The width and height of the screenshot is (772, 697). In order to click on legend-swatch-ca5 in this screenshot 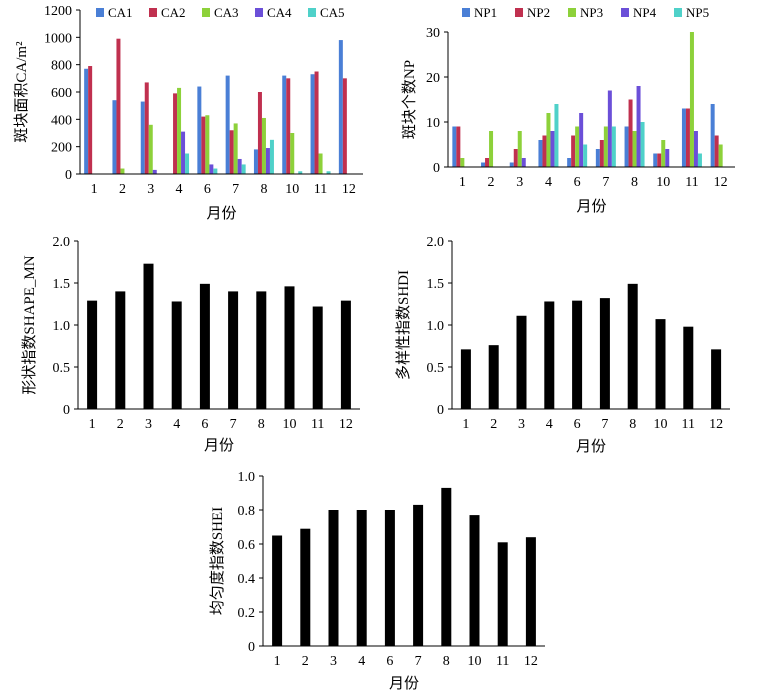, I will do `click(312, 12)`.